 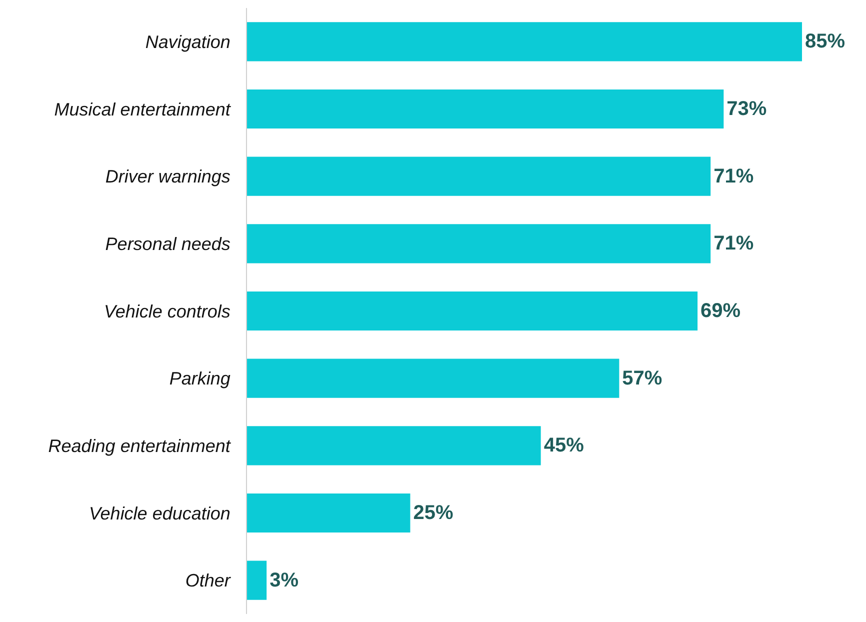 What do you see at coordinates (167, 244) in the screenshot?
I see `y-tick-label: Personal needs` at bounding box center [167, 244].